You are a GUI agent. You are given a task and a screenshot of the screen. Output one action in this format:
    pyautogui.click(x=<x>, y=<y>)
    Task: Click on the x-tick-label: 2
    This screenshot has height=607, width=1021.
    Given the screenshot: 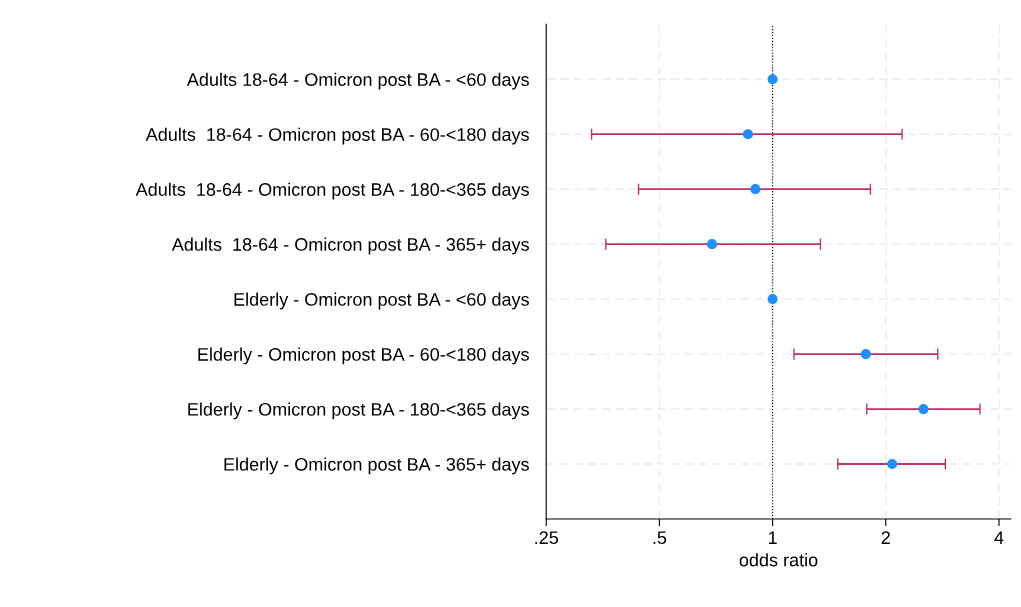 What is the action you would take?
    pyautogui.click(x=885, y=537)
    